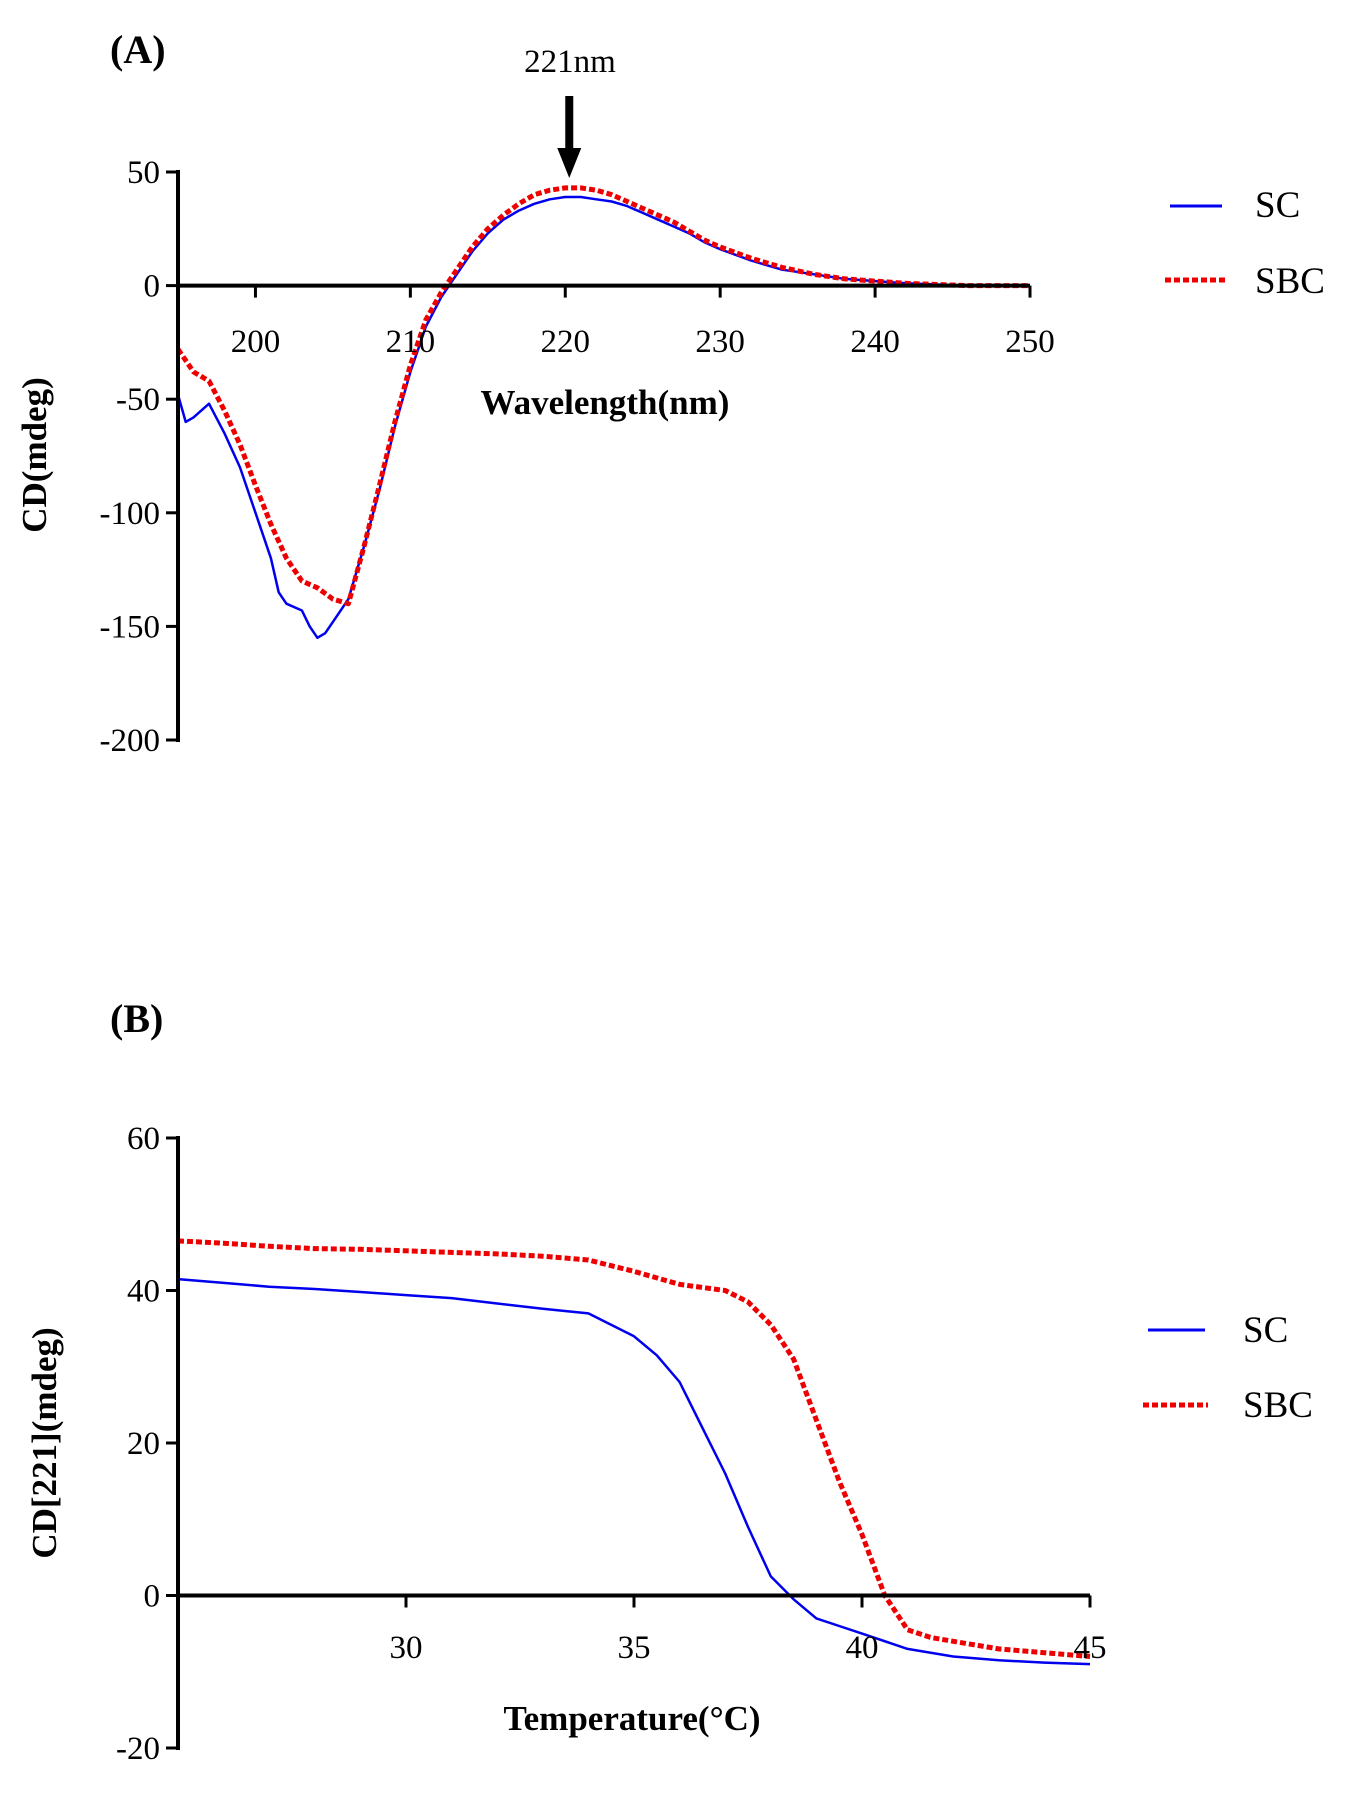 The width and height of the screenshot is (1368, 1819). I want to click on x-tick-label: 210, so click(411, 342).